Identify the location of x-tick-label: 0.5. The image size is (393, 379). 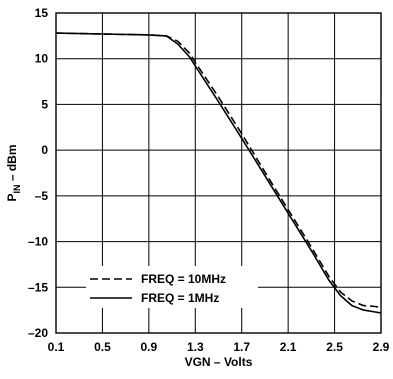
(102, 347).